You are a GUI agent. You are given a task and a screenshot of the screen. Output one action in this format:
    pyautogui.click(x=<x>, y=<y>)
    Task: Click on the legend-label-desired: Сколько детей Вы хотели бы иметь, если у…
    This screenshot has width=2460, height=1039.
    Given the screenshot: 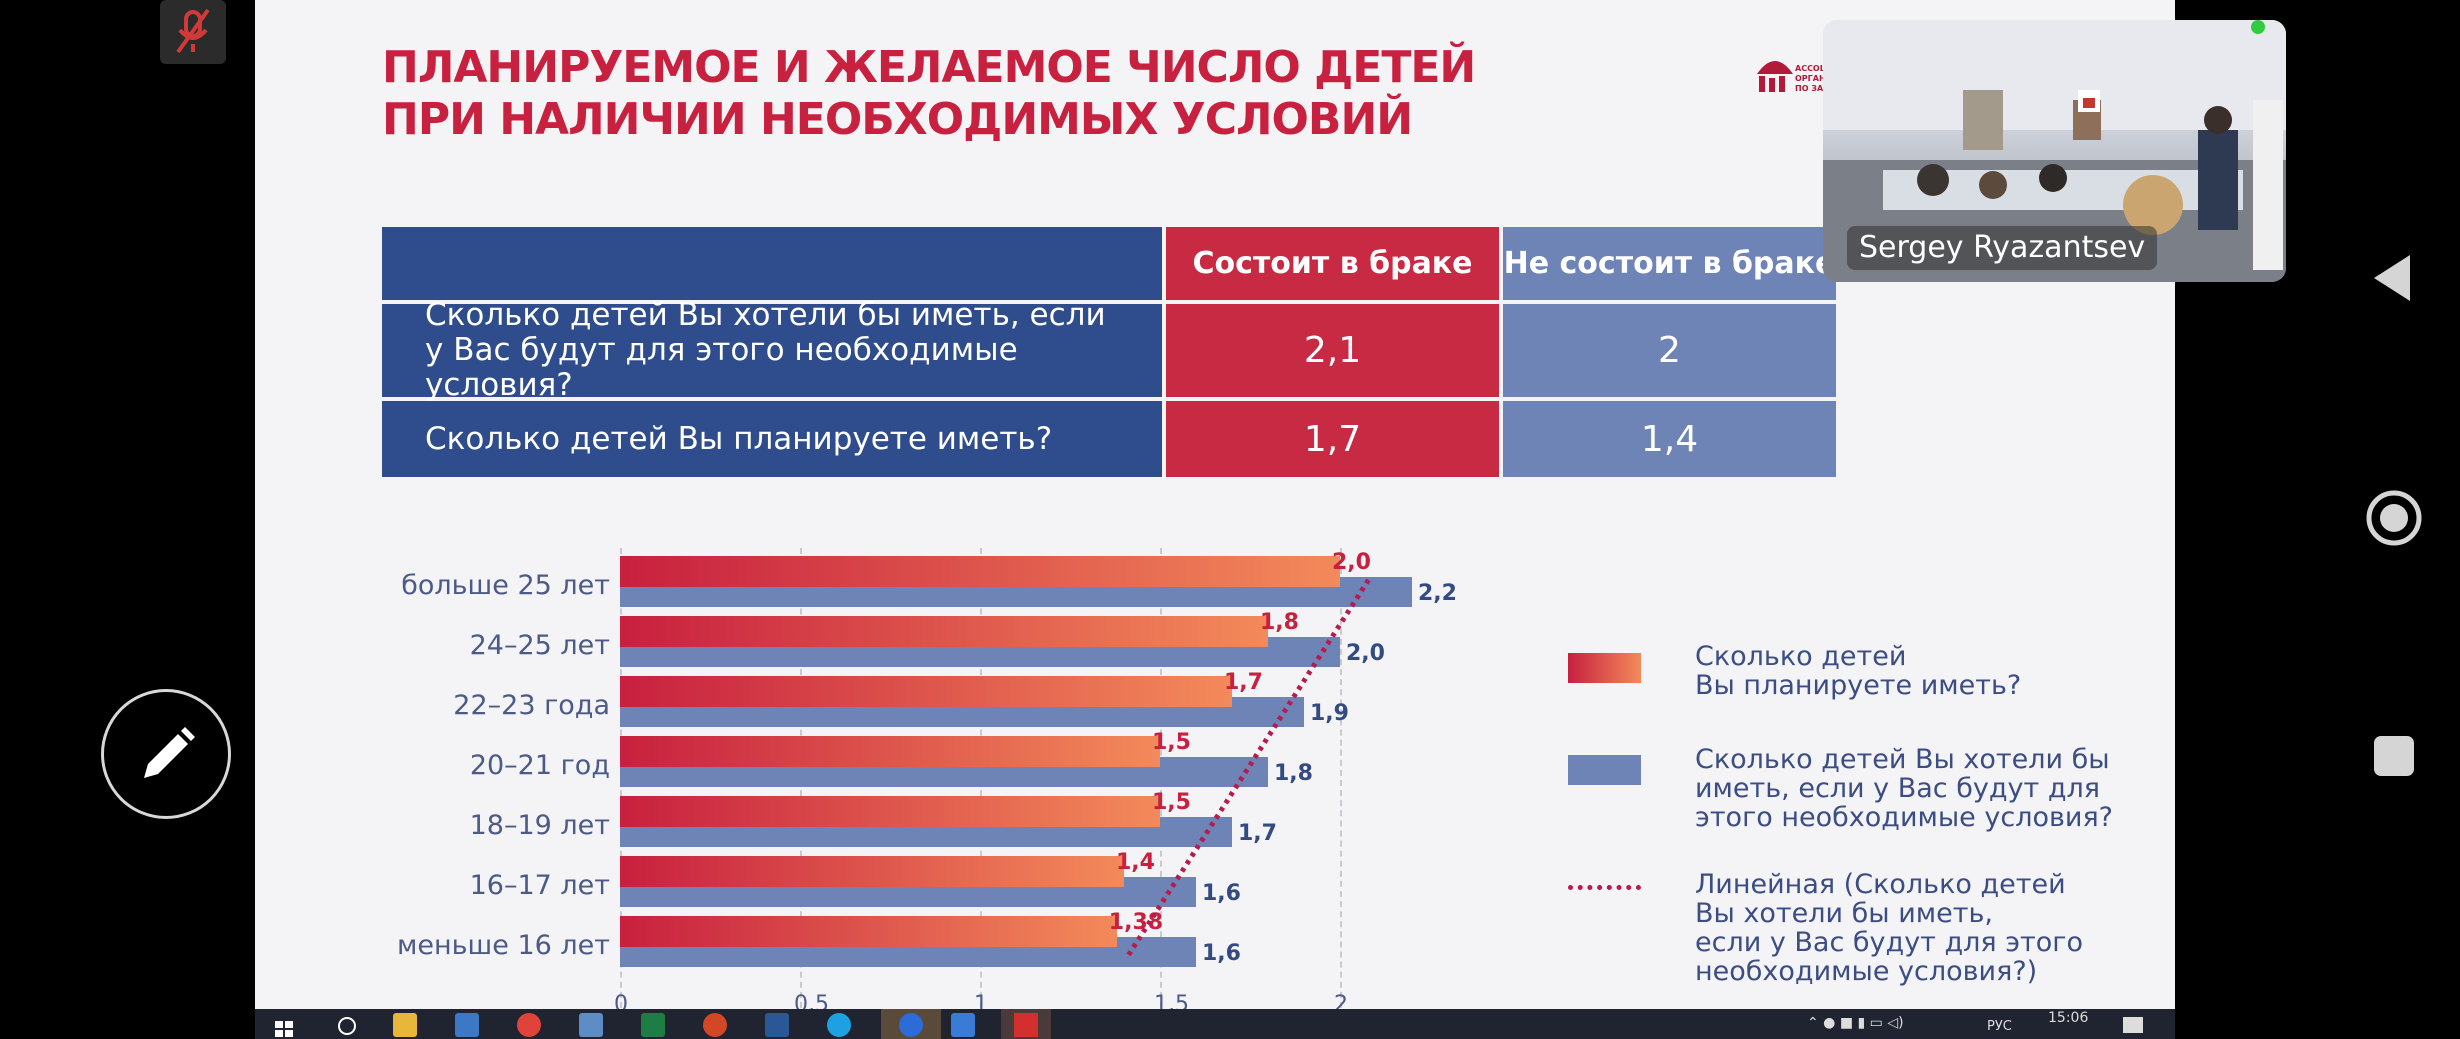 What is the action you would take?
    pyautogui.click(x=1904, y=788)
    